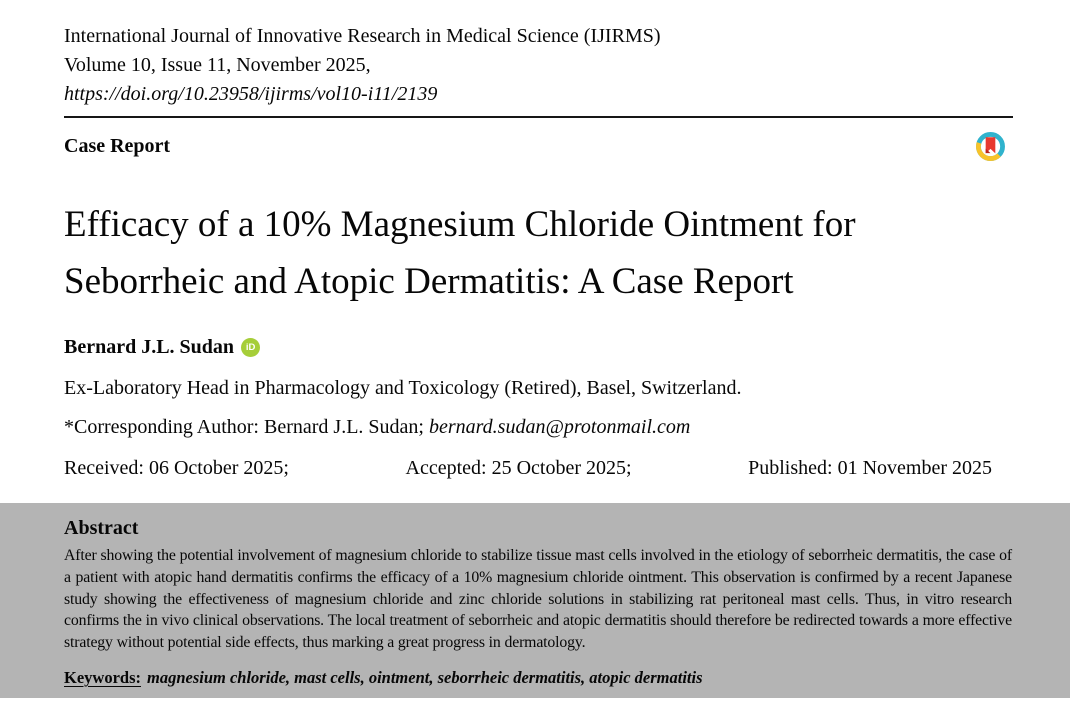 The height and width of the screenshot is (709, 1070). I want to click on article-type-row: Case Report, so click(535, 146).